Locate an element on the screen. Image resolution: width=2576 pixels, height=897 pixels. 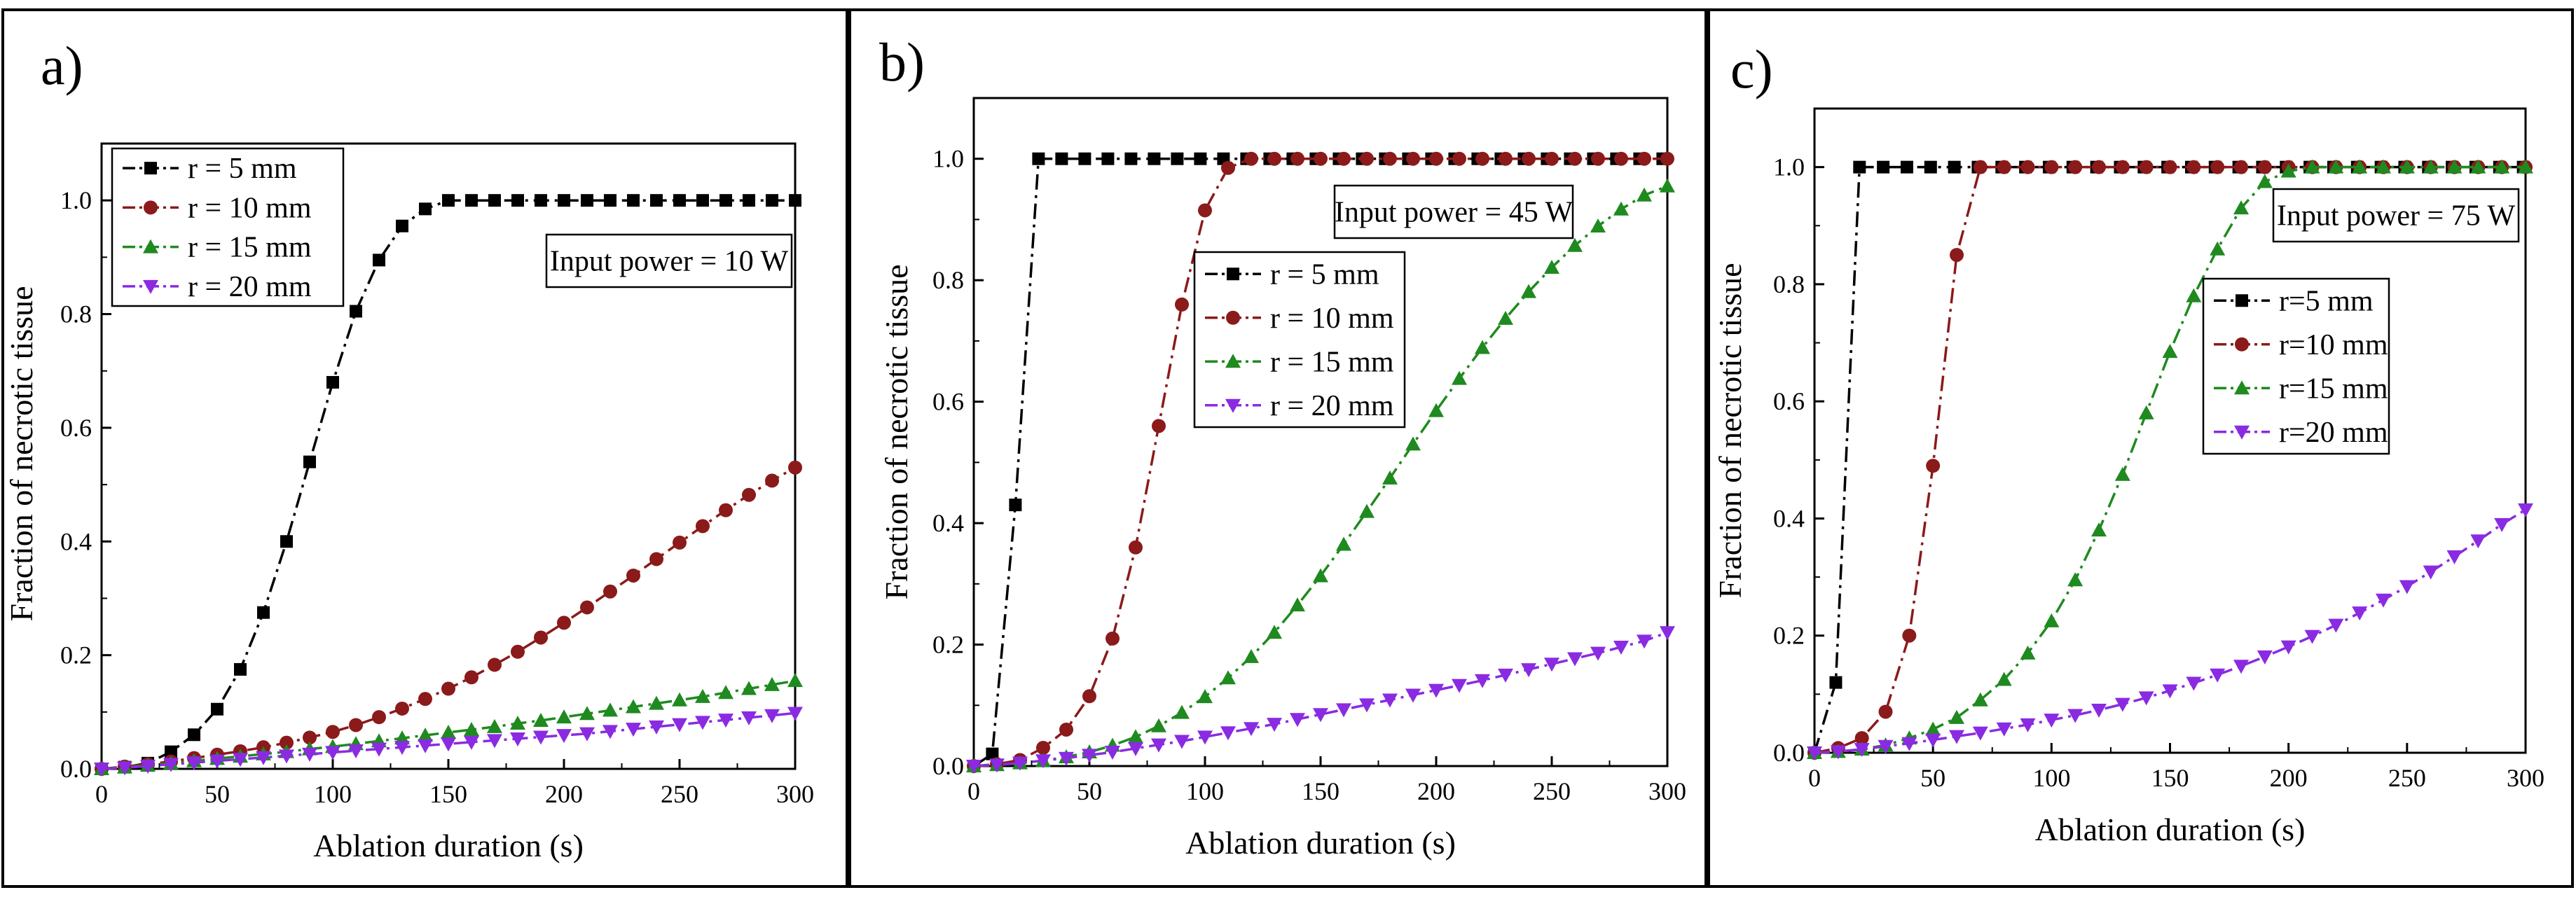
x-tick-label: 300 is located at coordinates (795, 794).